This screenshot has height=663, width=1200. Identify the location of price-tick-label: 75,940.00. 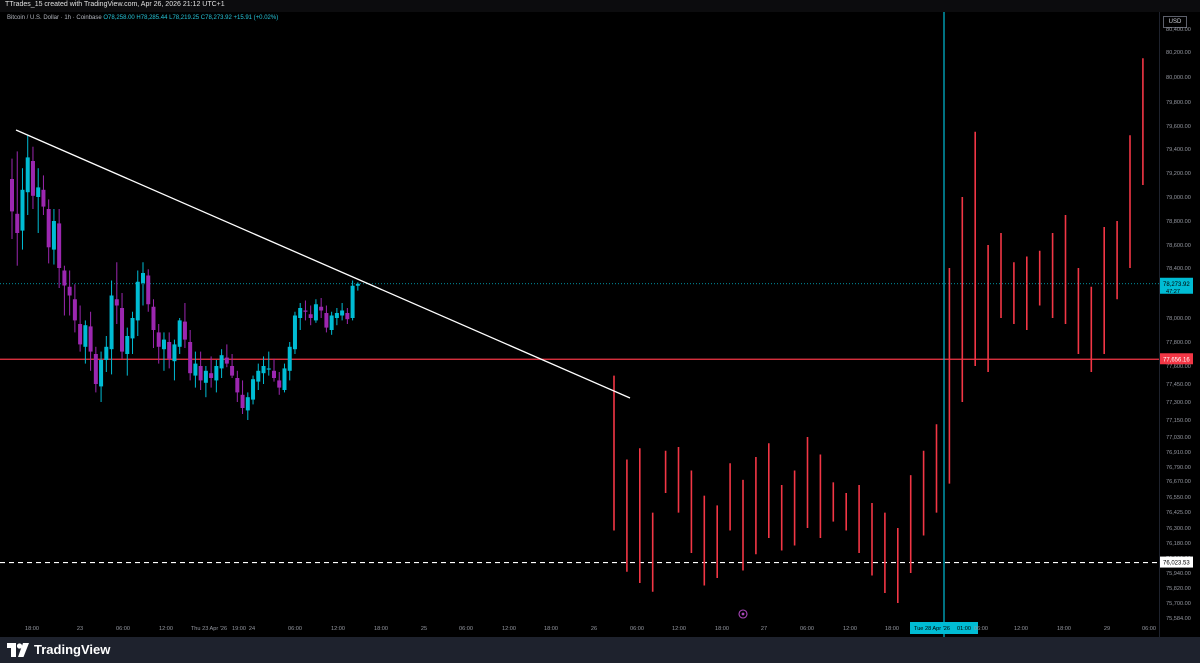
(1178, 574).